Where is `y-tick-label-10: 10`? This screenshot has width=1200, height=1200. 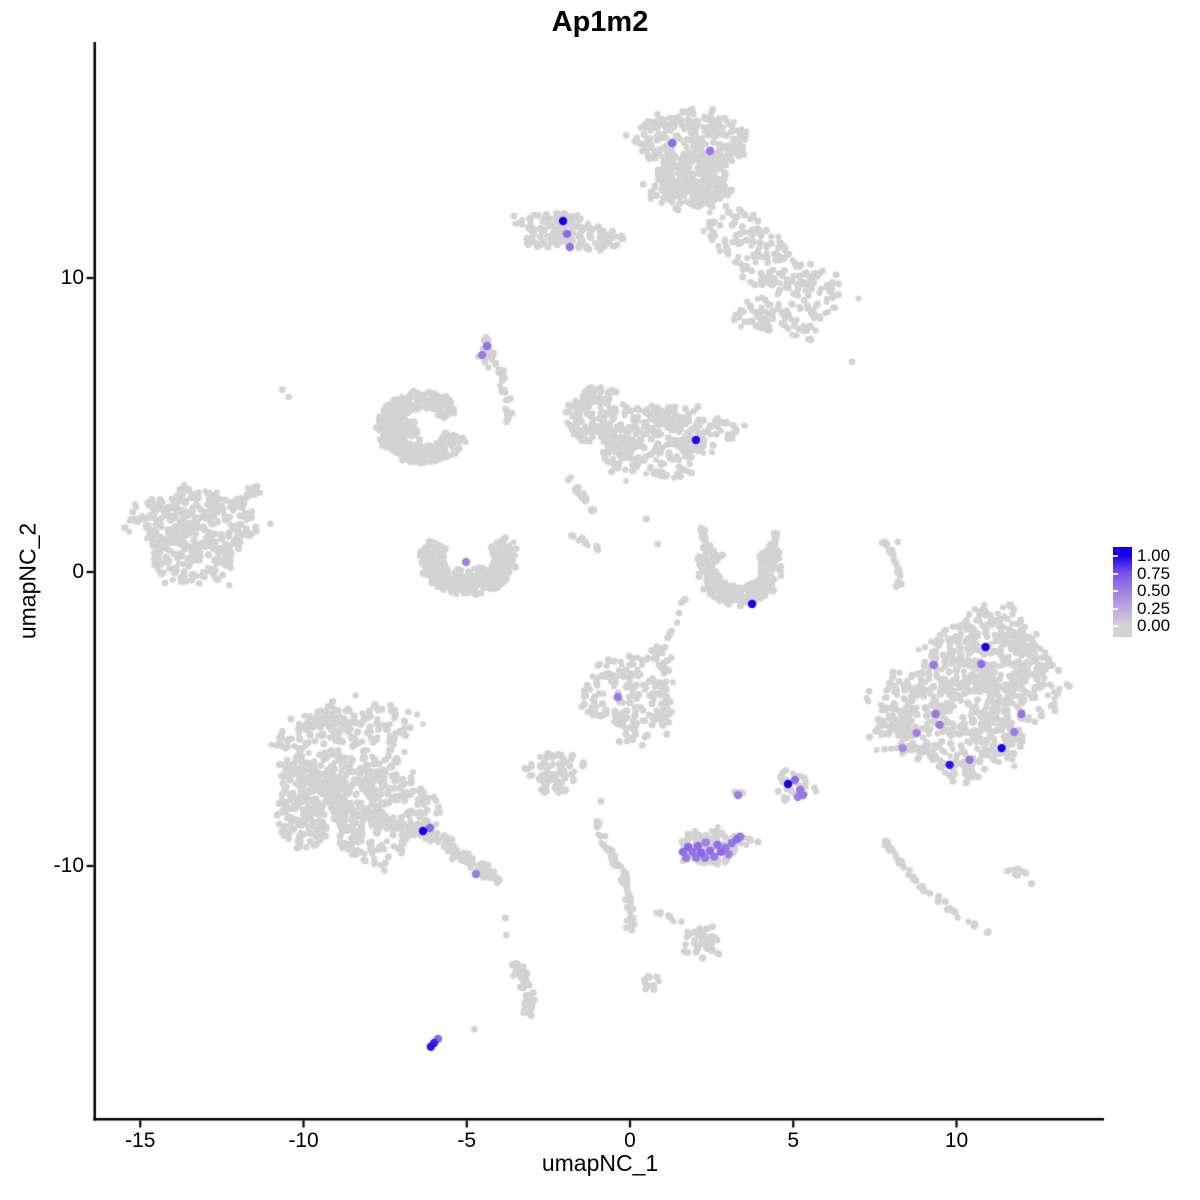
y-tick-label-10: 10 is located at coordinates (72, 277).